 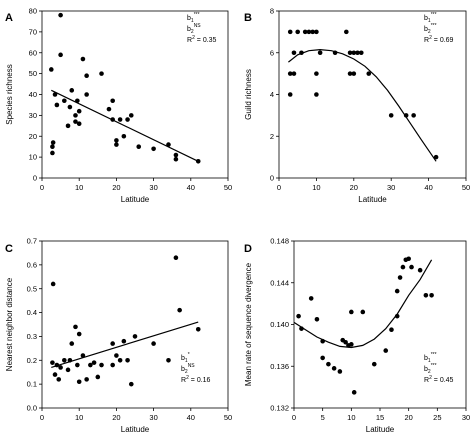 I want to click on stats-annotation: b1***b2***R2 = 0.45, so click(x=439, y=368).